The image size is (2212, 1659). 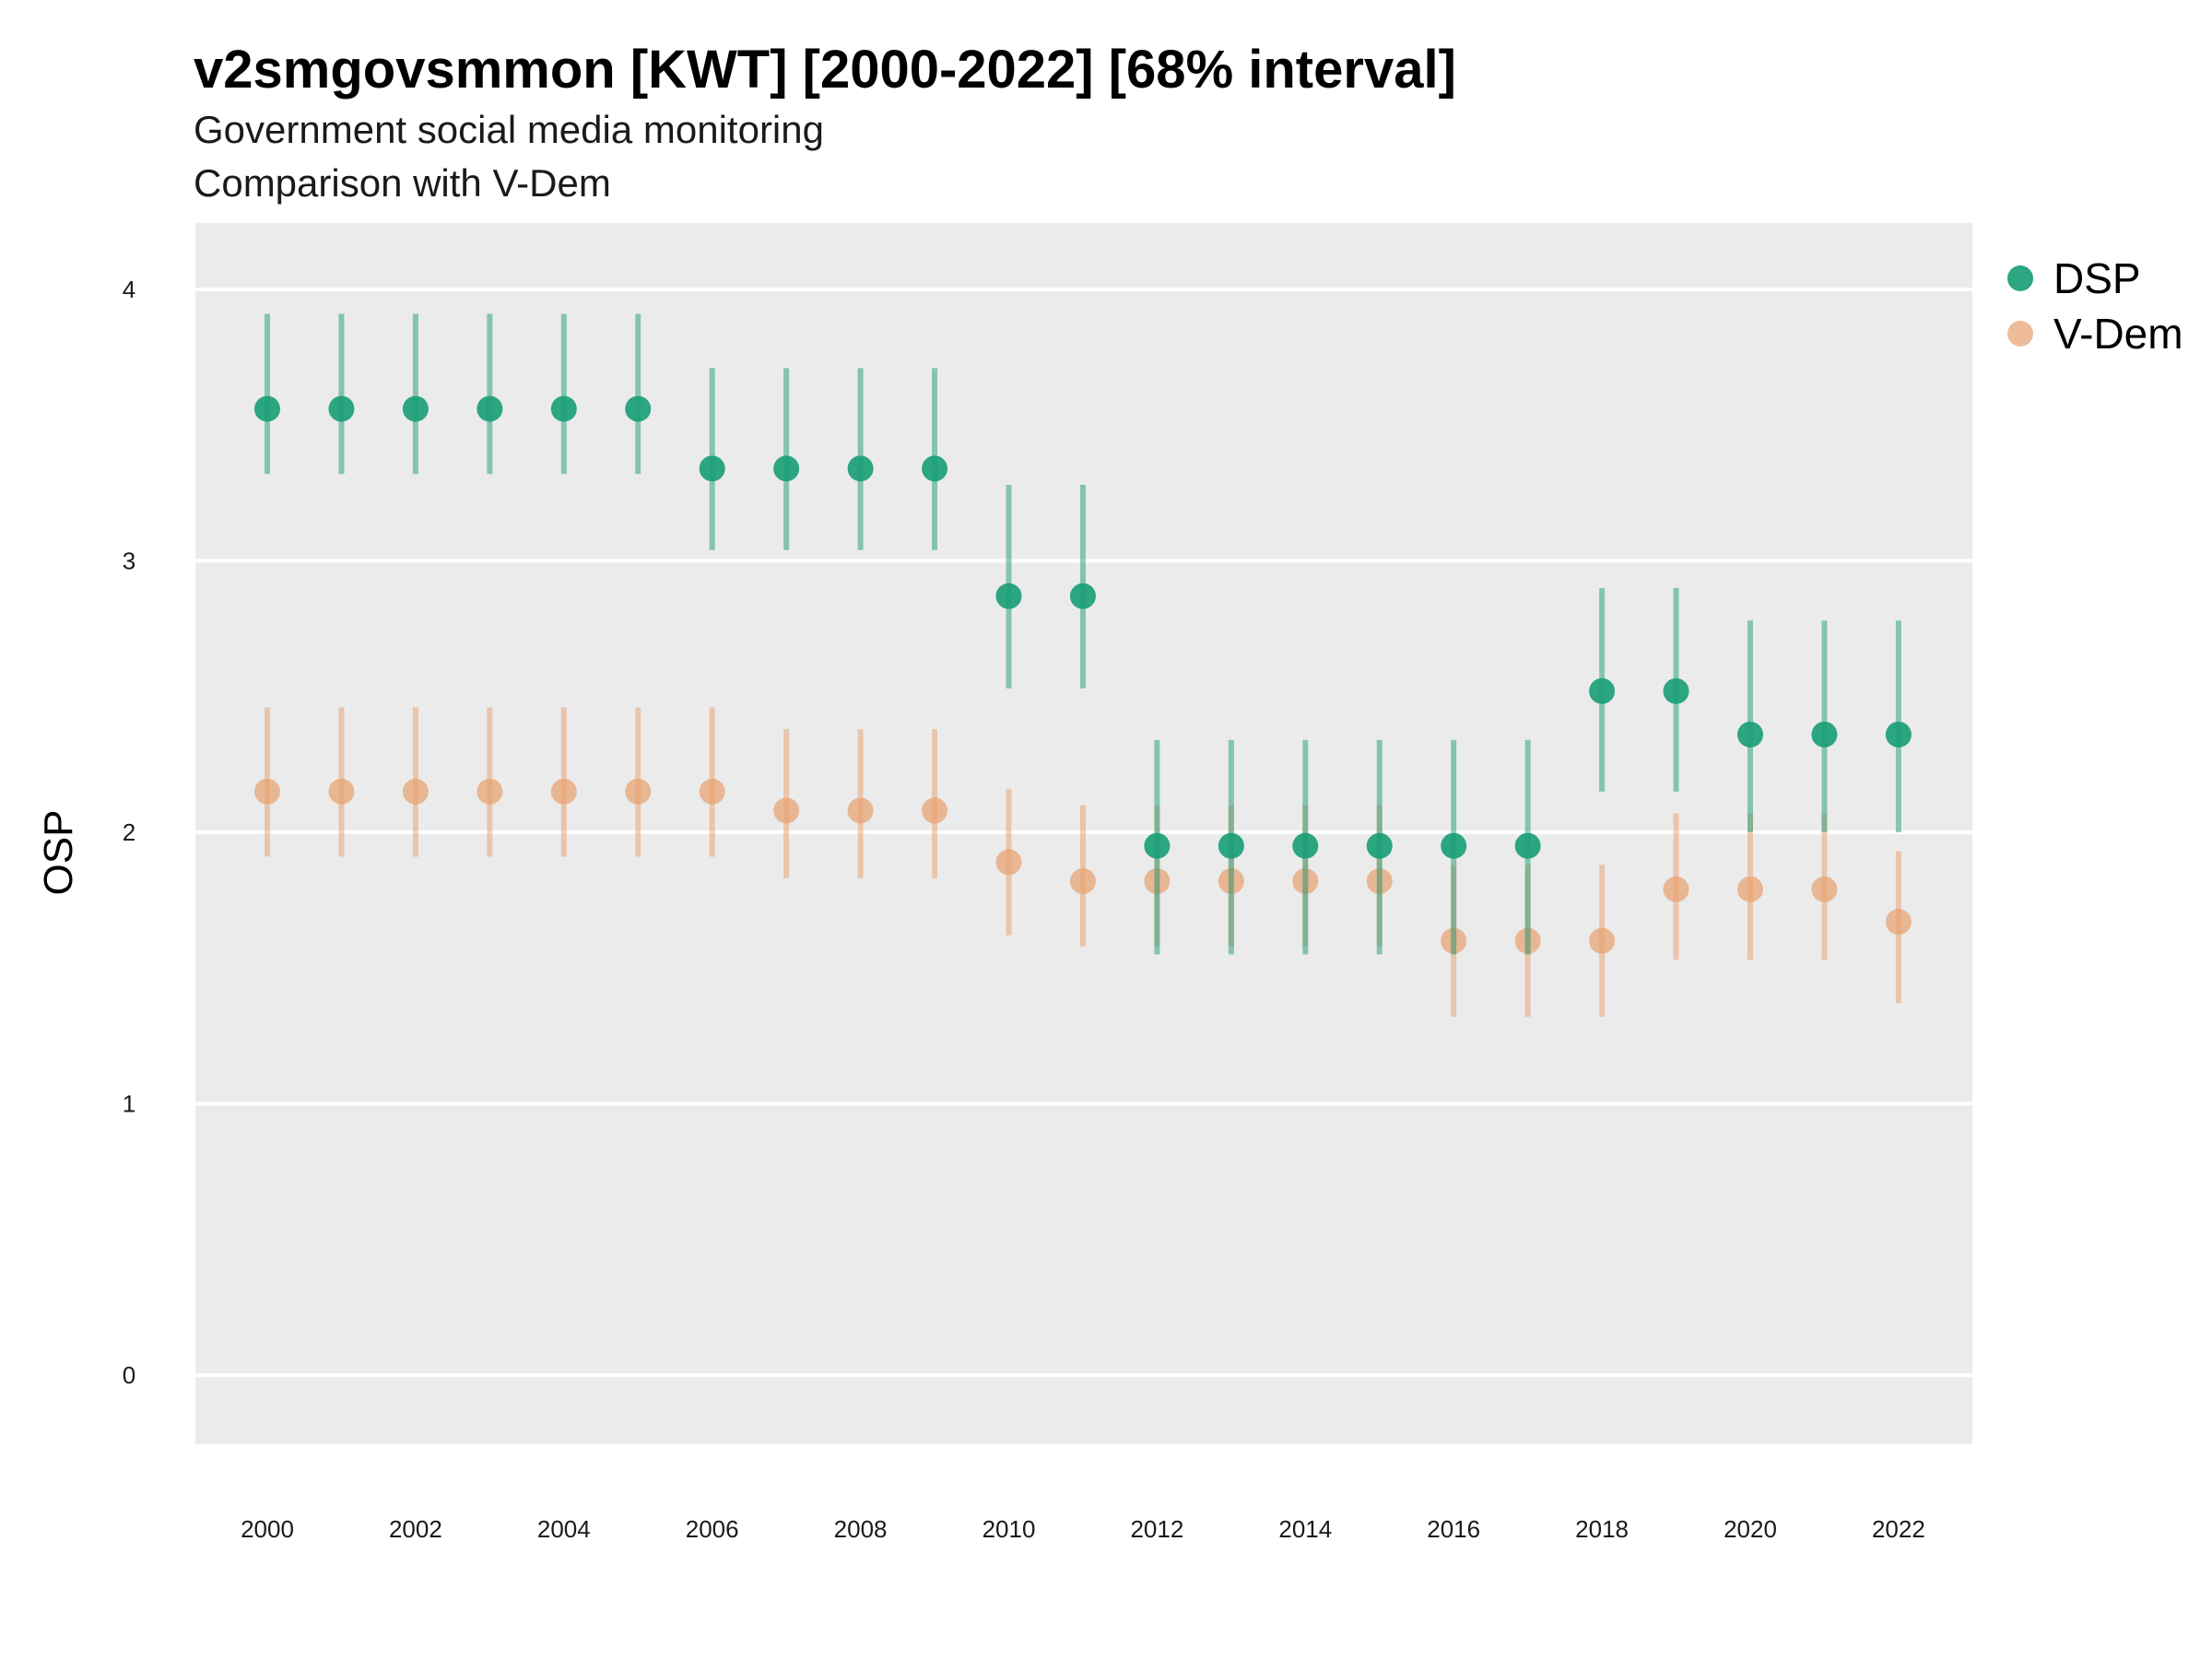 What do you see at coordinates (129, 561) in the screenshot?
I see `y-tick-label: 3` at bounding box center [129, 561].